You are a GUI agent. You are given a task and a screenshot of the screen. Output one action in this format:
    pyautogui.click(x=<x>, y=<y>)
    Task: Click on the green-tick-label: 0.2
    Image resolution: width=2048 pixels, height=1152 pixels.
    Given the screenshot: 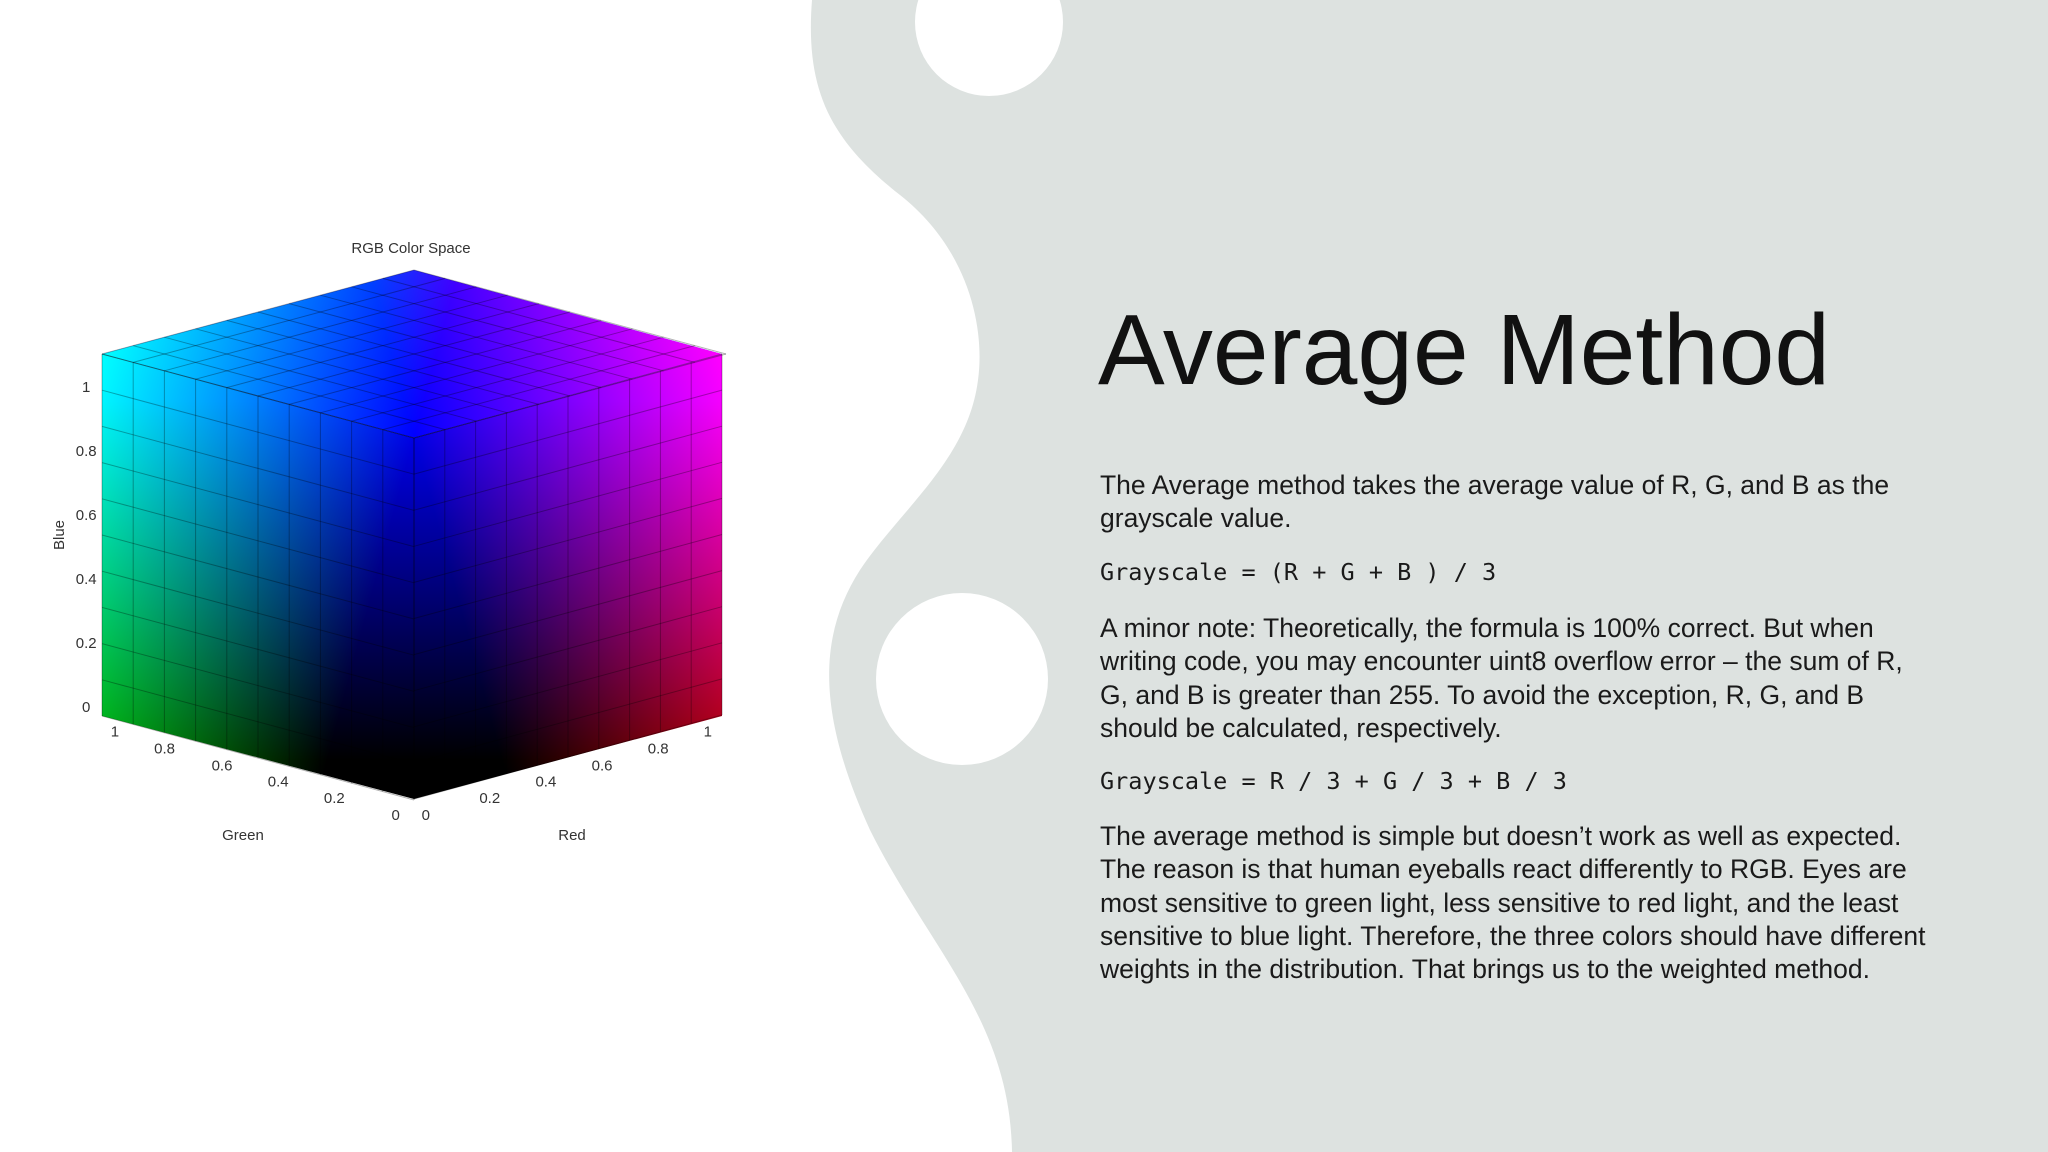 What is the action you would take?
    pyautogui.click(x=334, y=798)
    